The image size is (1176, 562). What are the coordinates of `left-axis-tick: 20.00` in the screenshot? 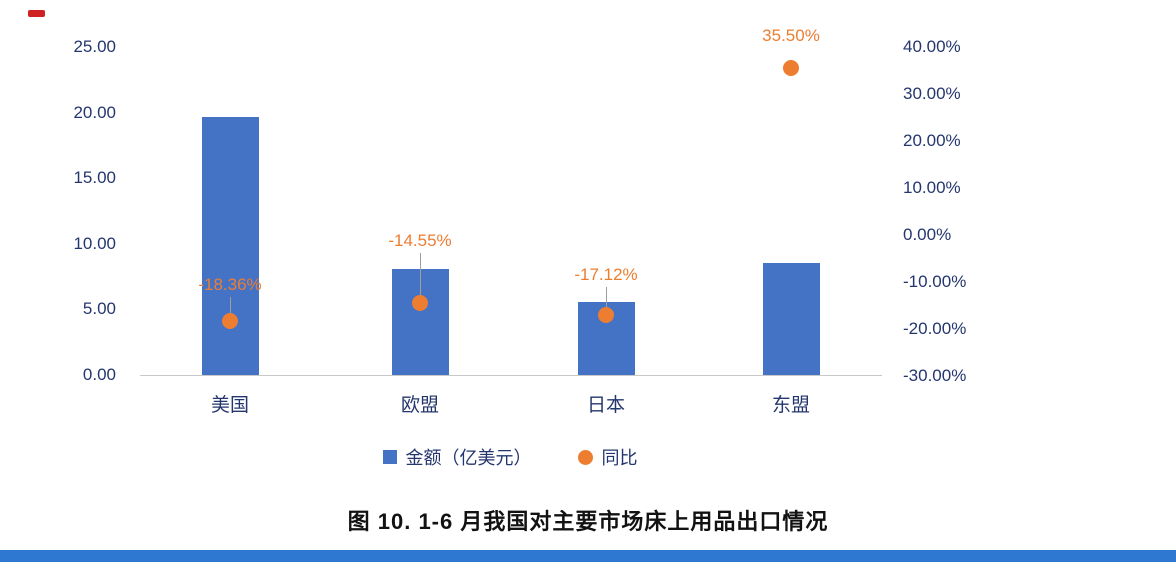 It's located at (94, 112).